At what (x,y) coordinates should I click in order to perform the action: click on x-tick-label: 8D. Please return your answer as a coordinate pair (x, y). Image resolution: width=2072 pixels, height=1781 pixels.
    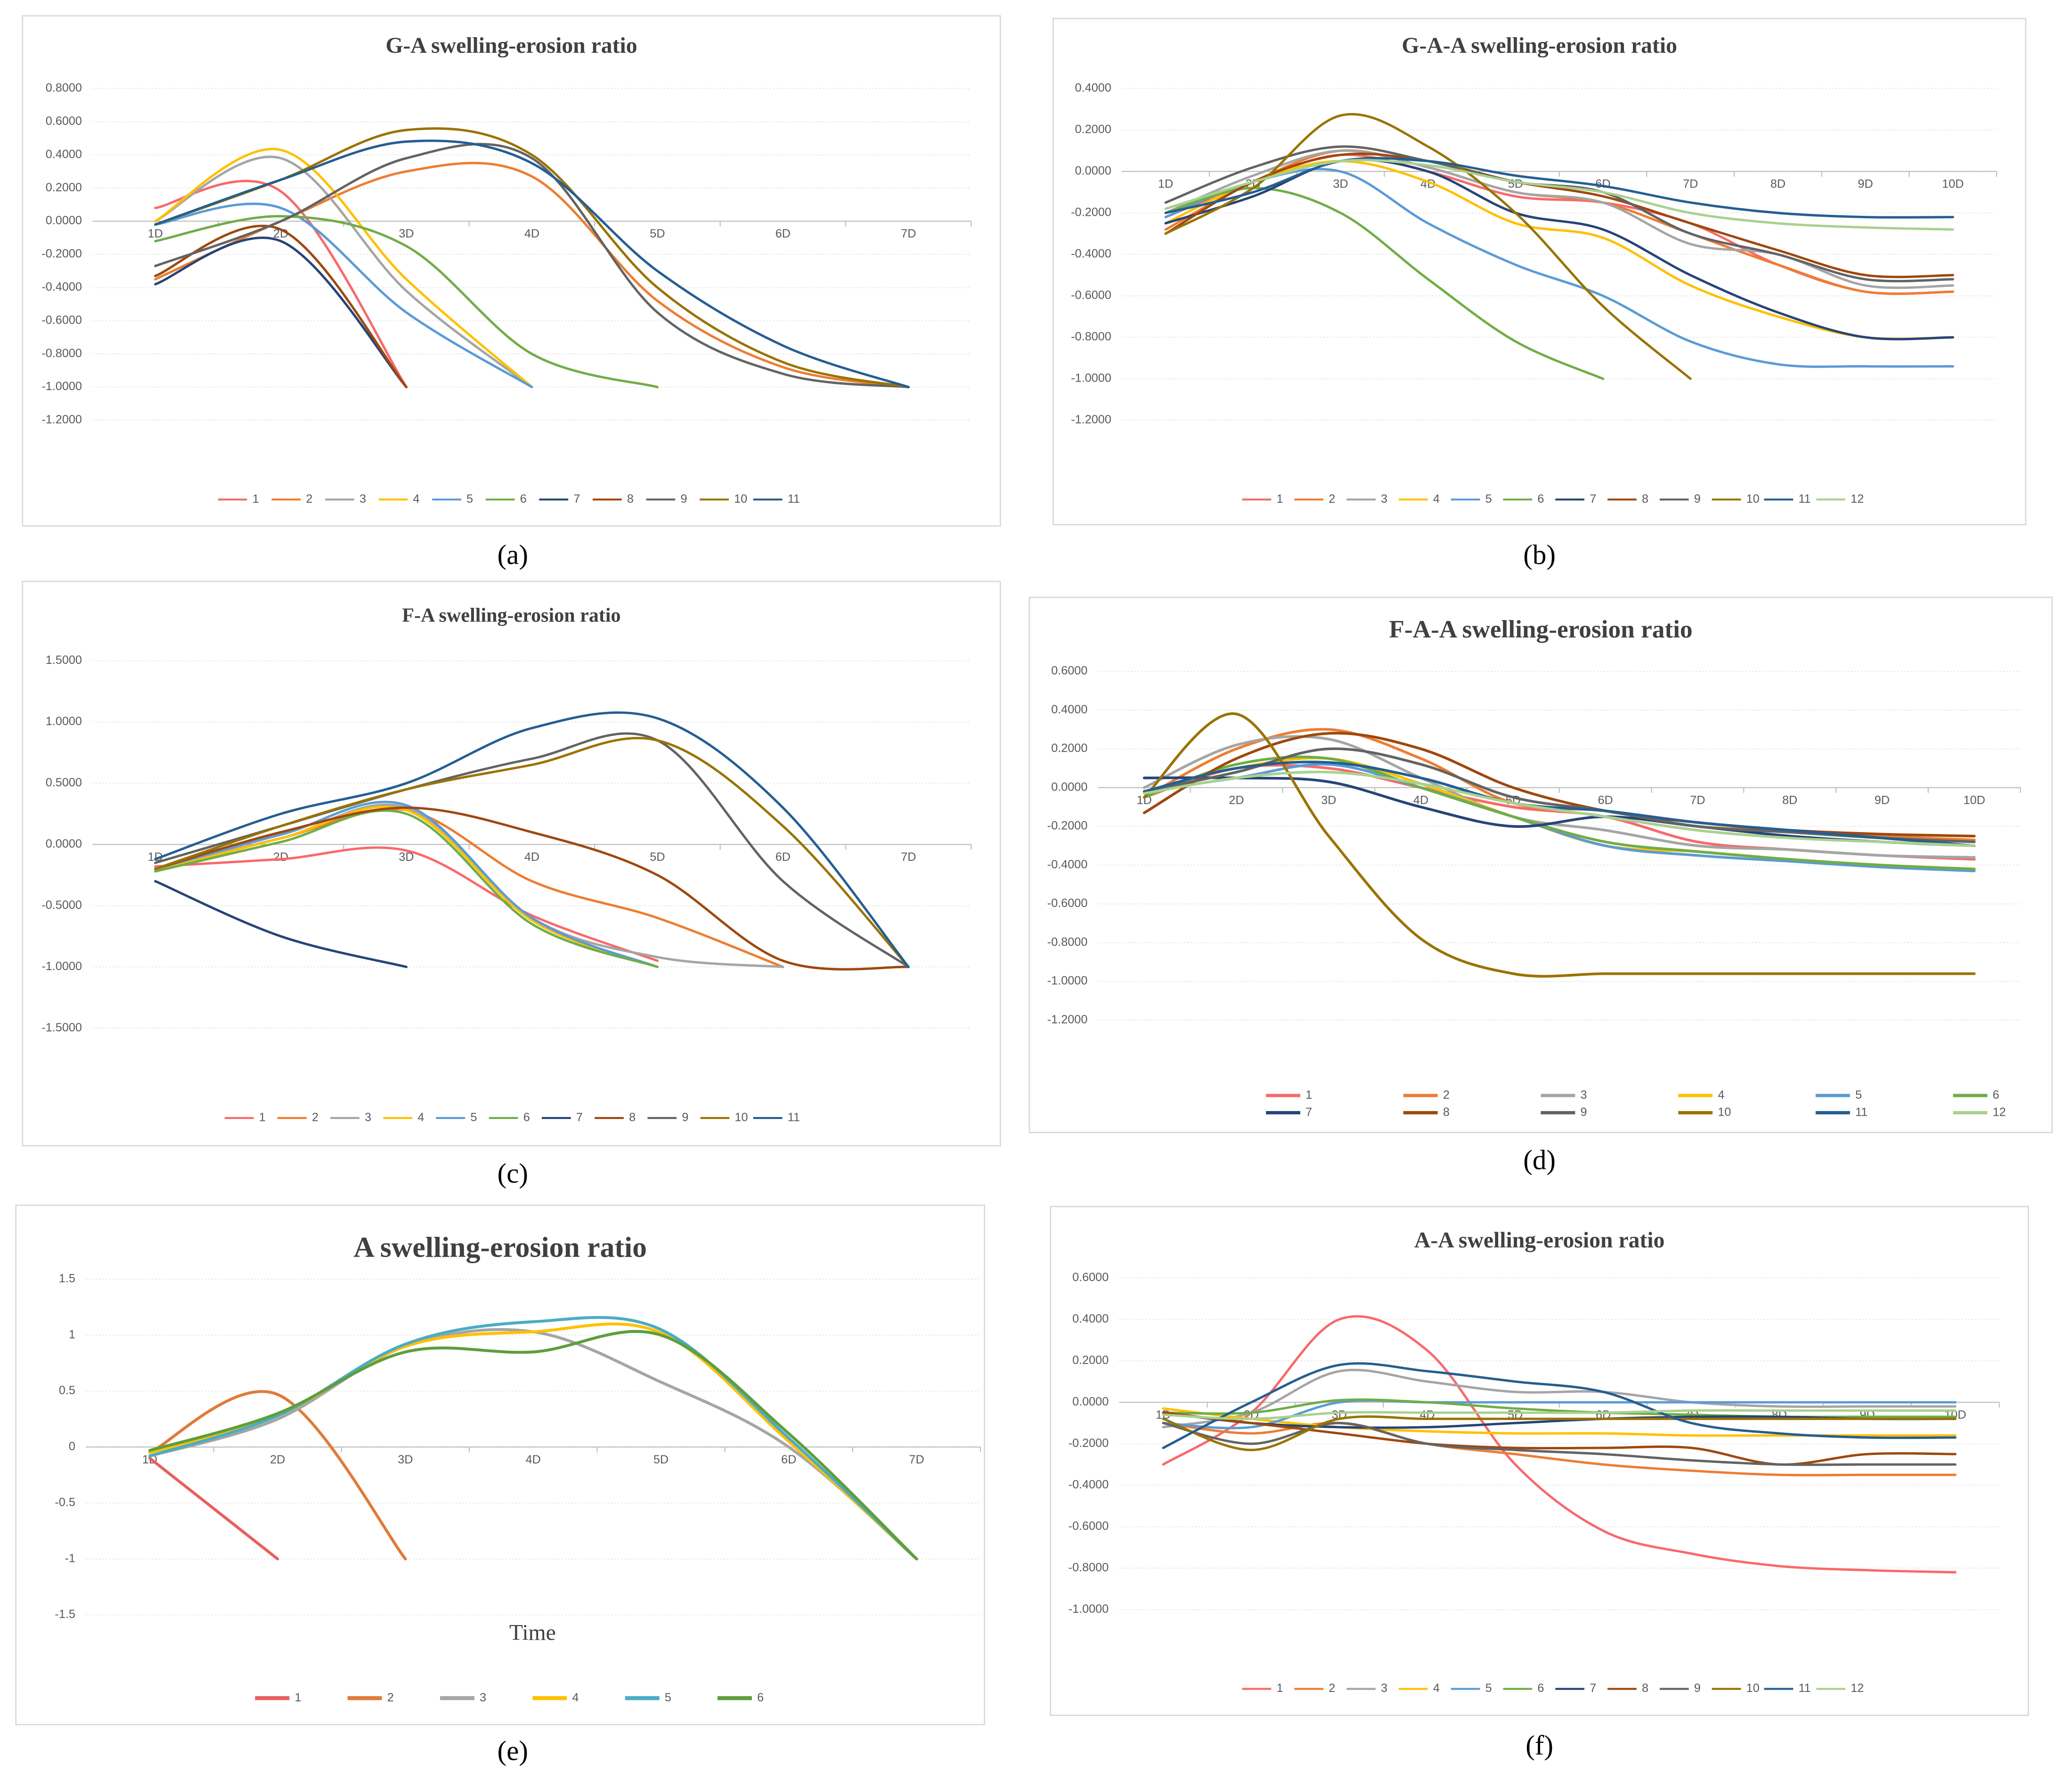
    Looking at the image, I should click on (1778, 184).